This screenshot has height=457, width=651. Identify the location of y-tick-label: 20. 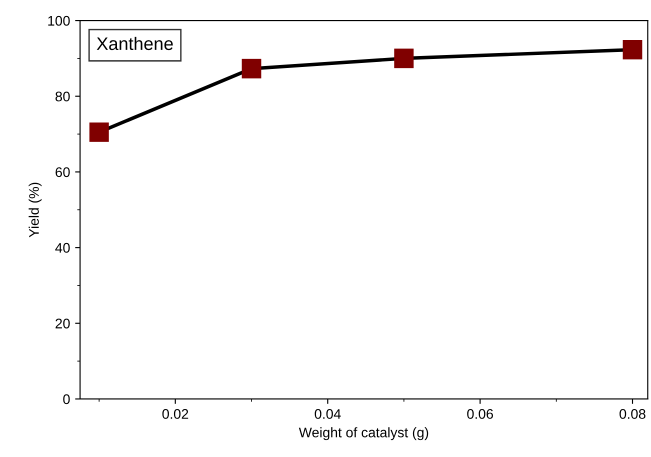
(63, 323).